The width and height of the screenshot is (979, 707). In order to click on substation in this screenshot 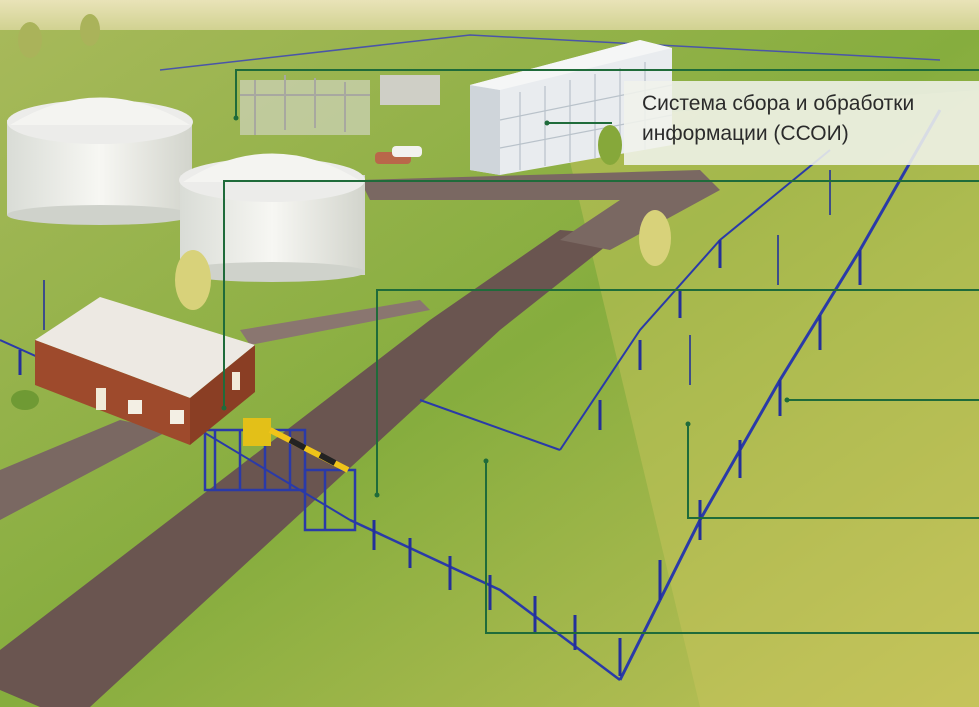, I will do `click(305, 105)`.